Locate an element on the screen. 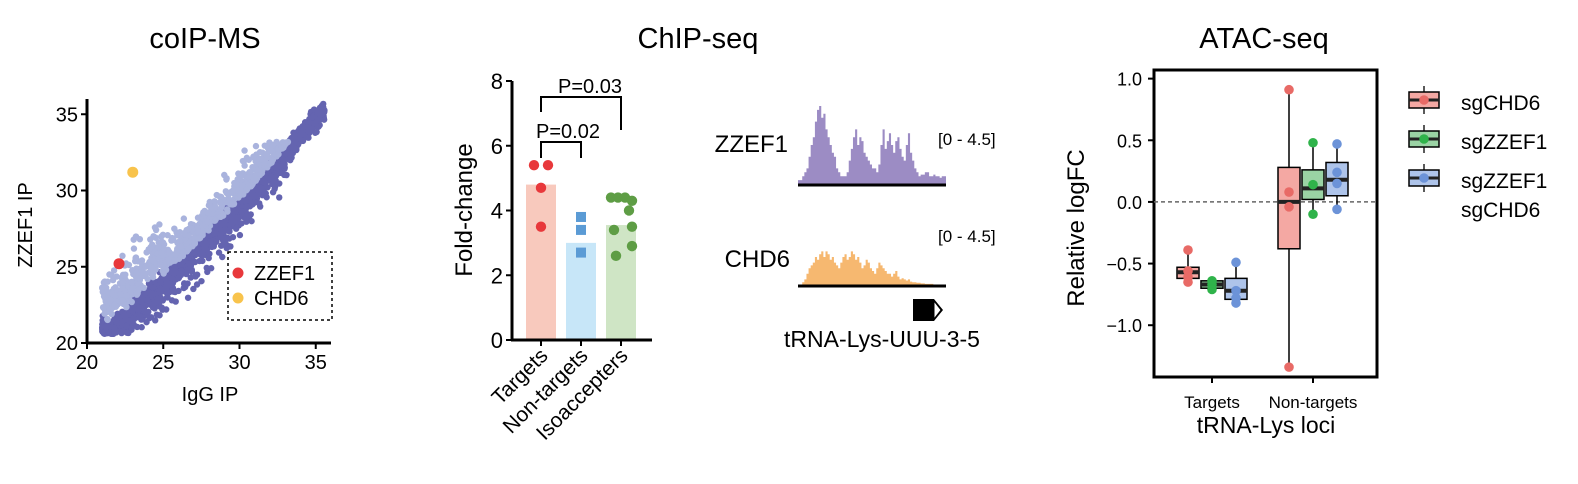 The height and width of the screenshot is (484, 1578). significance-brackets: P=0.02 P=0.03 is located at coordinates (579, 117).